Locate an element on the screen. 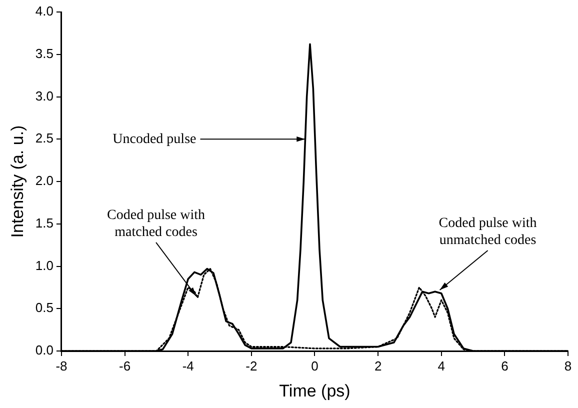 The width and height of the screenshot is (578, 408). y-tick-label: 4.0 is located at coordinates (44, 11).